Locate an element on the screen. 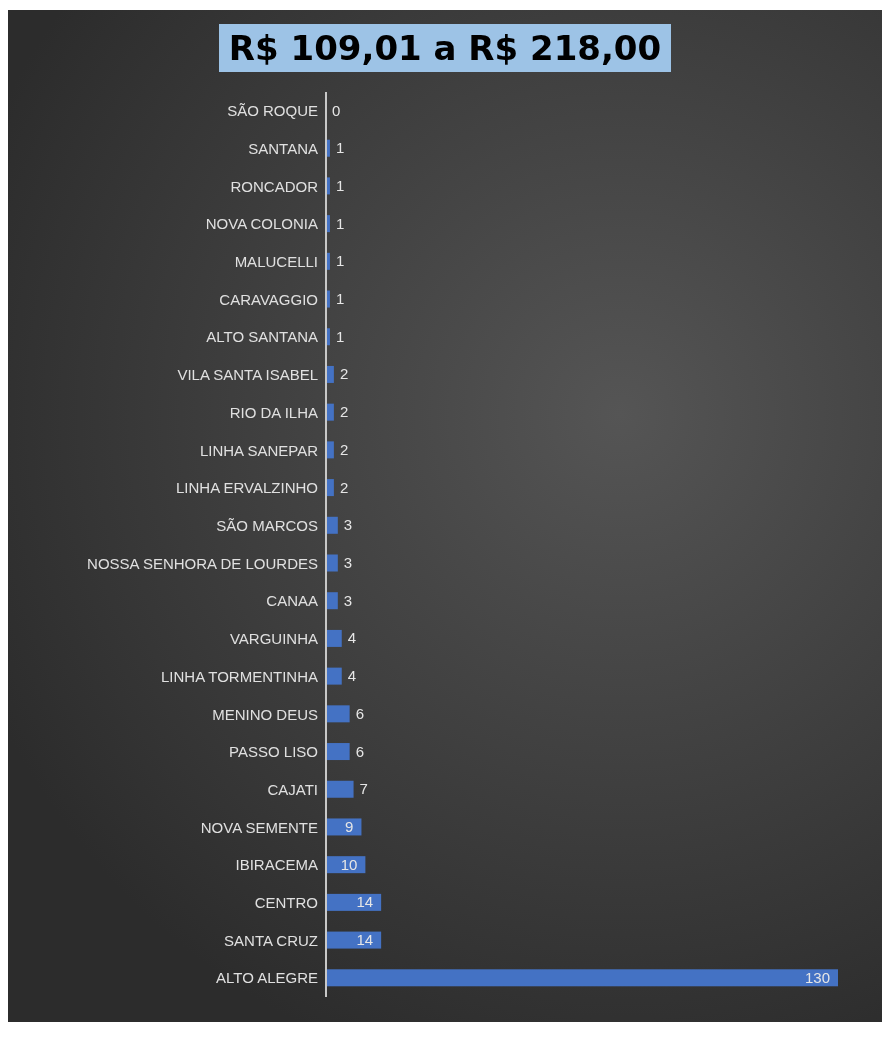  y-tick-label: NOSSA SENHORA DE LOURDES is located at coordinates (202, 563).